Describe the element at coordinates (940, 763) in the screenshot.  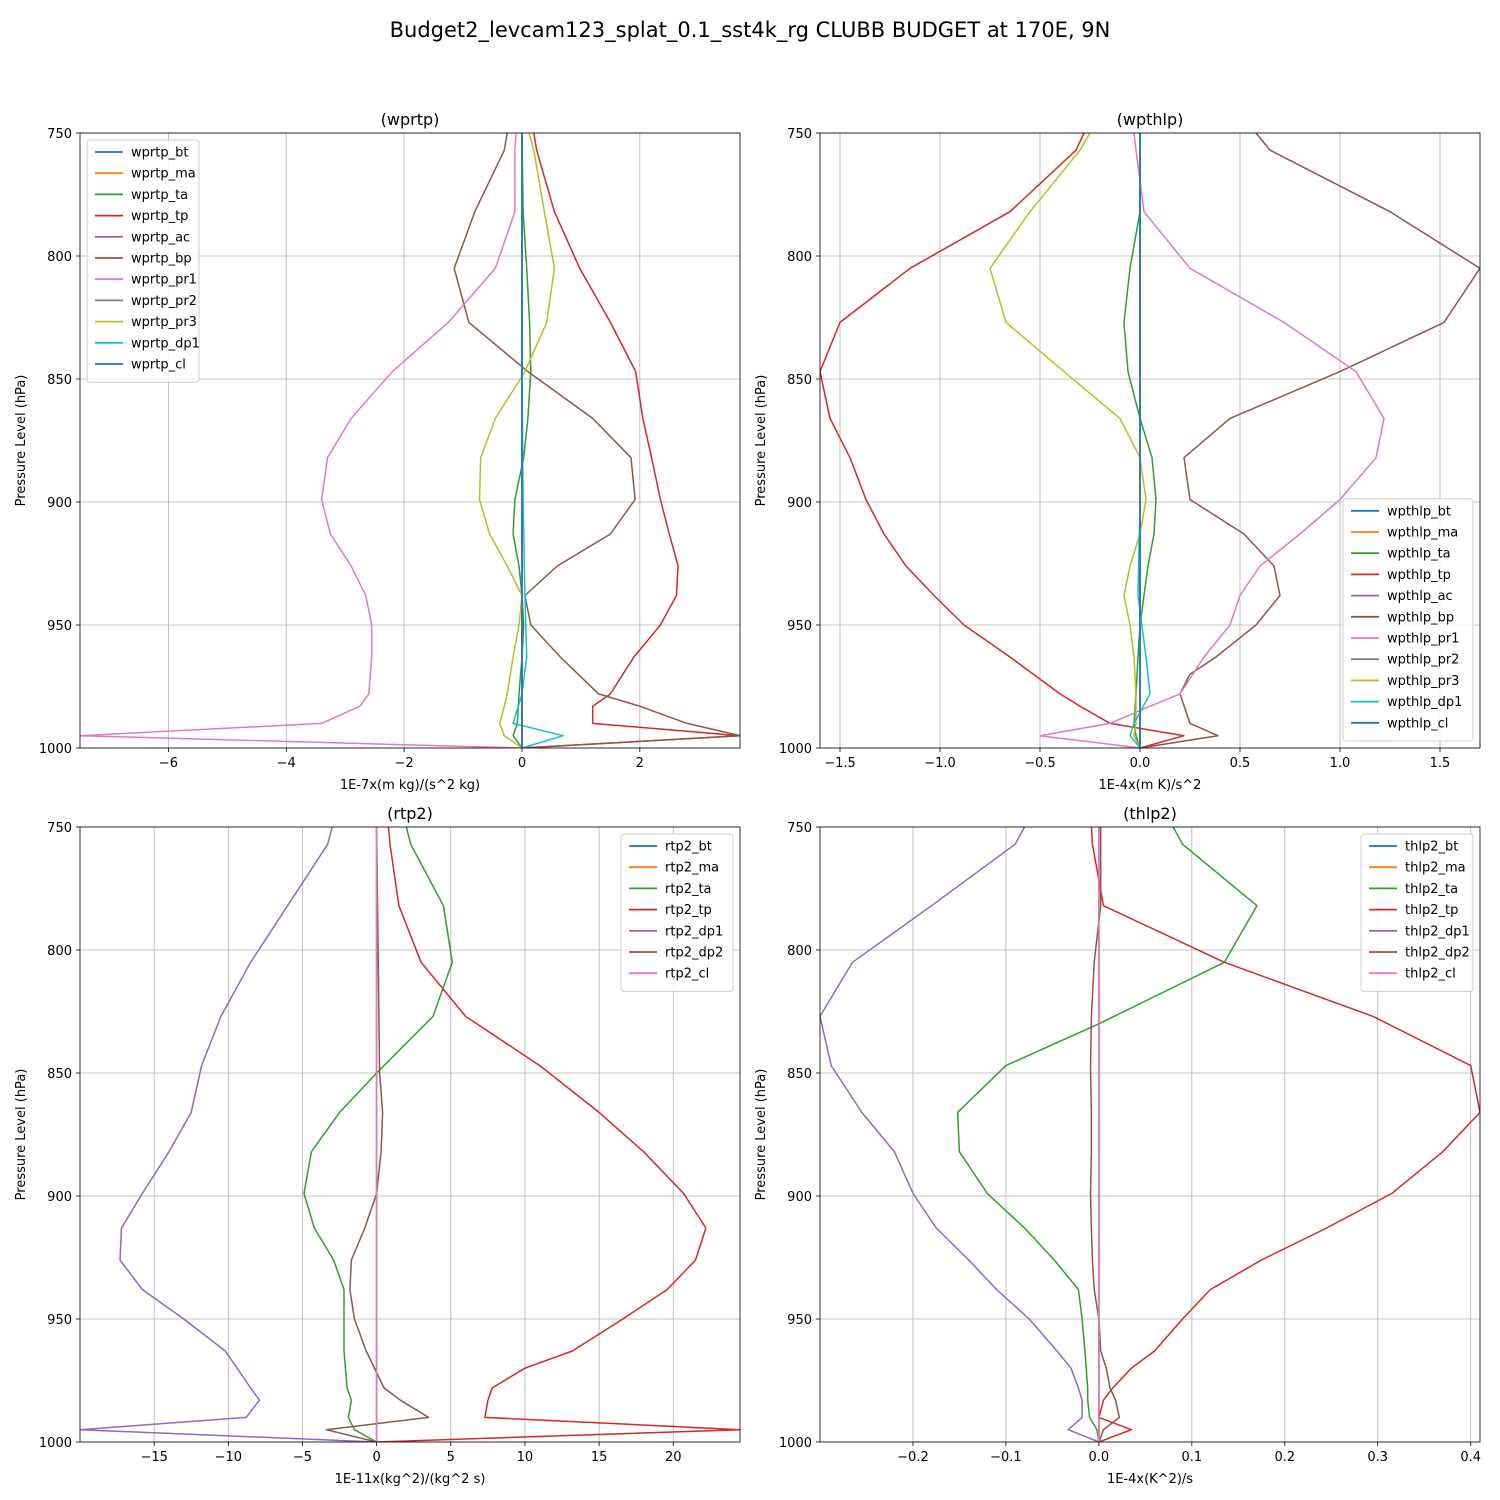
I see `x-tick-label: −1.0` at that location.